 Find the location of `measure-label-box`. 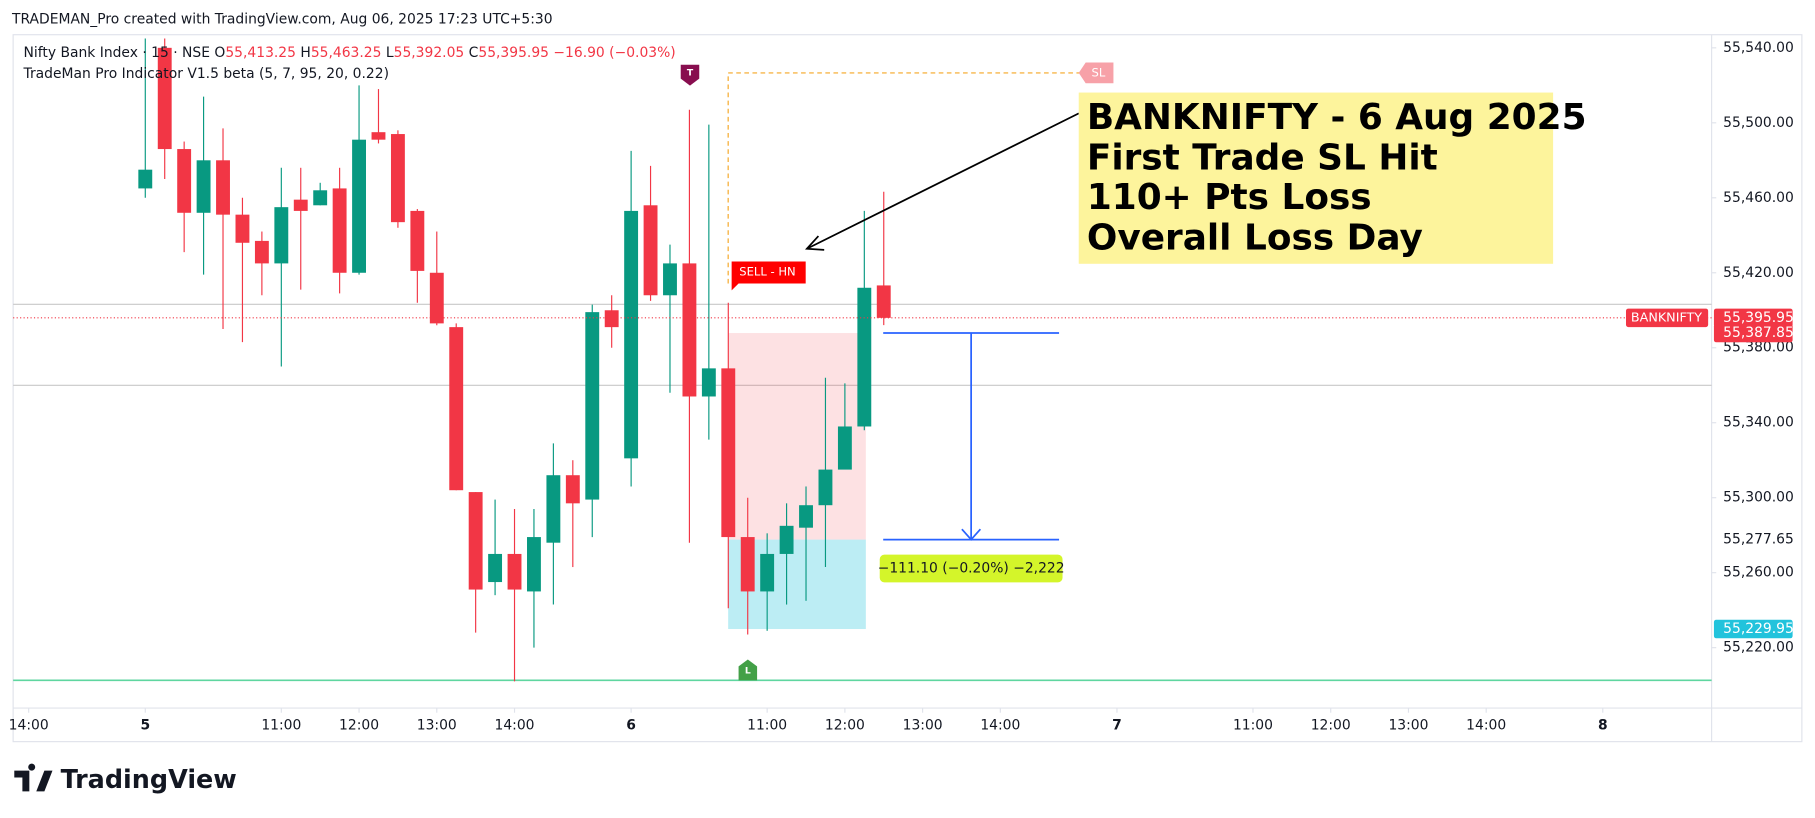

measure-label-box is located at coordinates (971, 568).